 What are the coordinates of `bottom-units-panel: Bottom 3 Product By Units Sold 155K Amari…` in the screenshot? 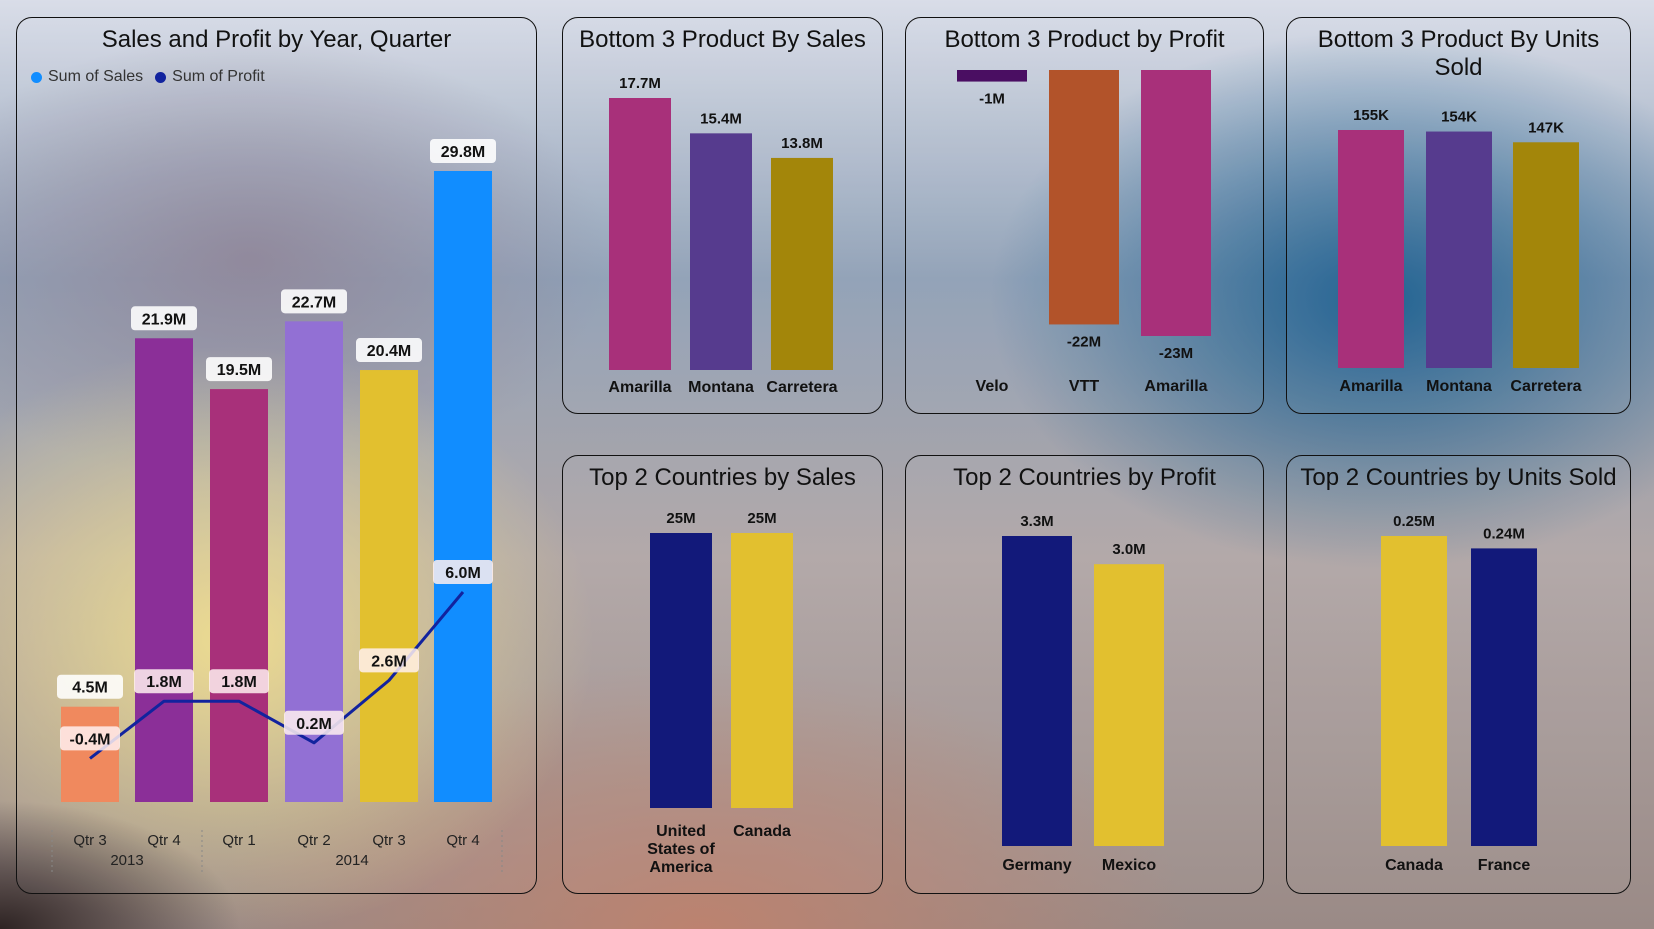 It's located at (1458, 215).